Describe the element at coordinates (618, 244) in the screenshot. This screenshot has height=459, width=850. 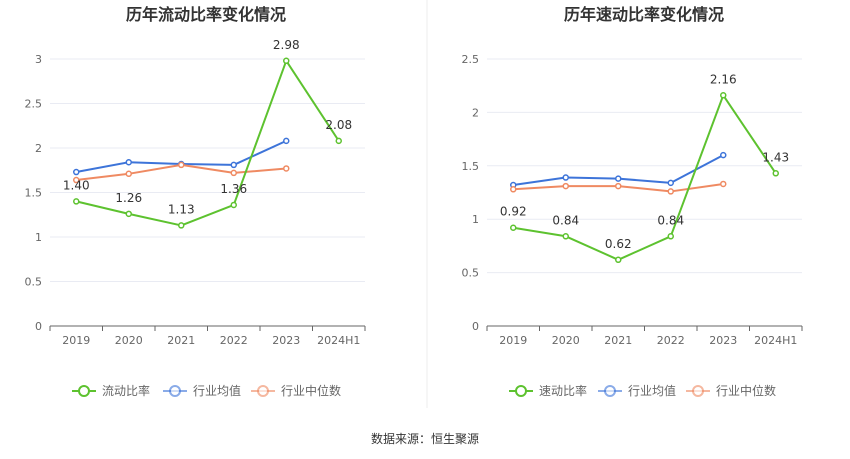
I see `data-label: 0.62` at that location.